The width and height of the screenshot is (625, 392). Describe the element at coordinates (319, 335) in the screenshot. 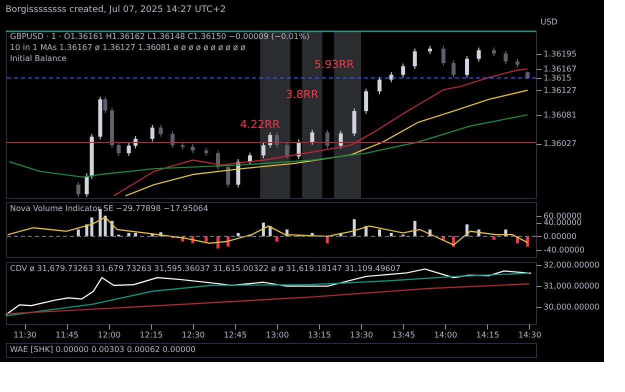

I see `x-tick-label: 13:15` at that location.